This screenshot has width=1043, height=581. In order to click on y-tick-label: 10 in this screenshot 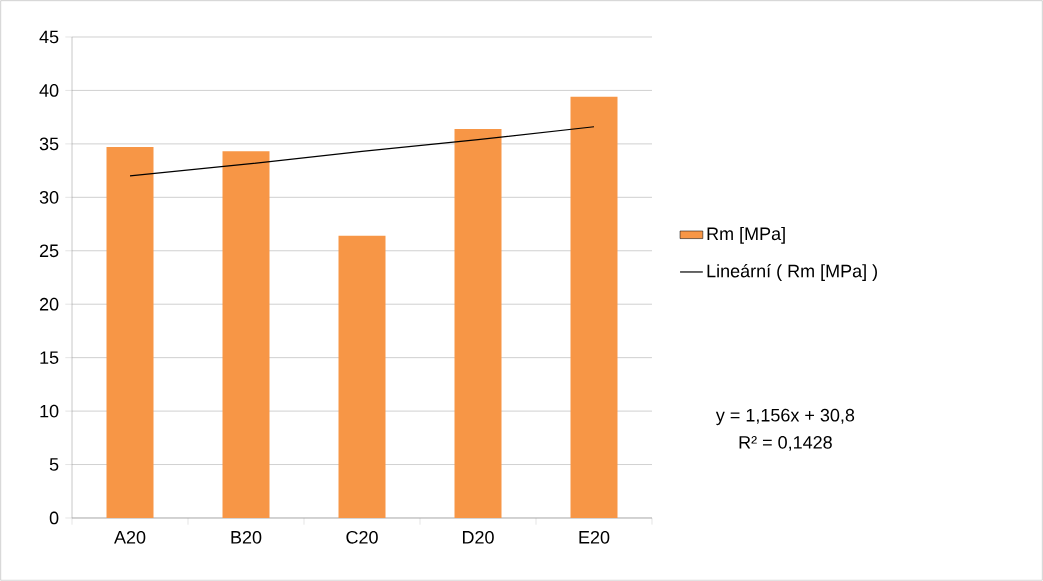, I will do `click(49, 411)`.